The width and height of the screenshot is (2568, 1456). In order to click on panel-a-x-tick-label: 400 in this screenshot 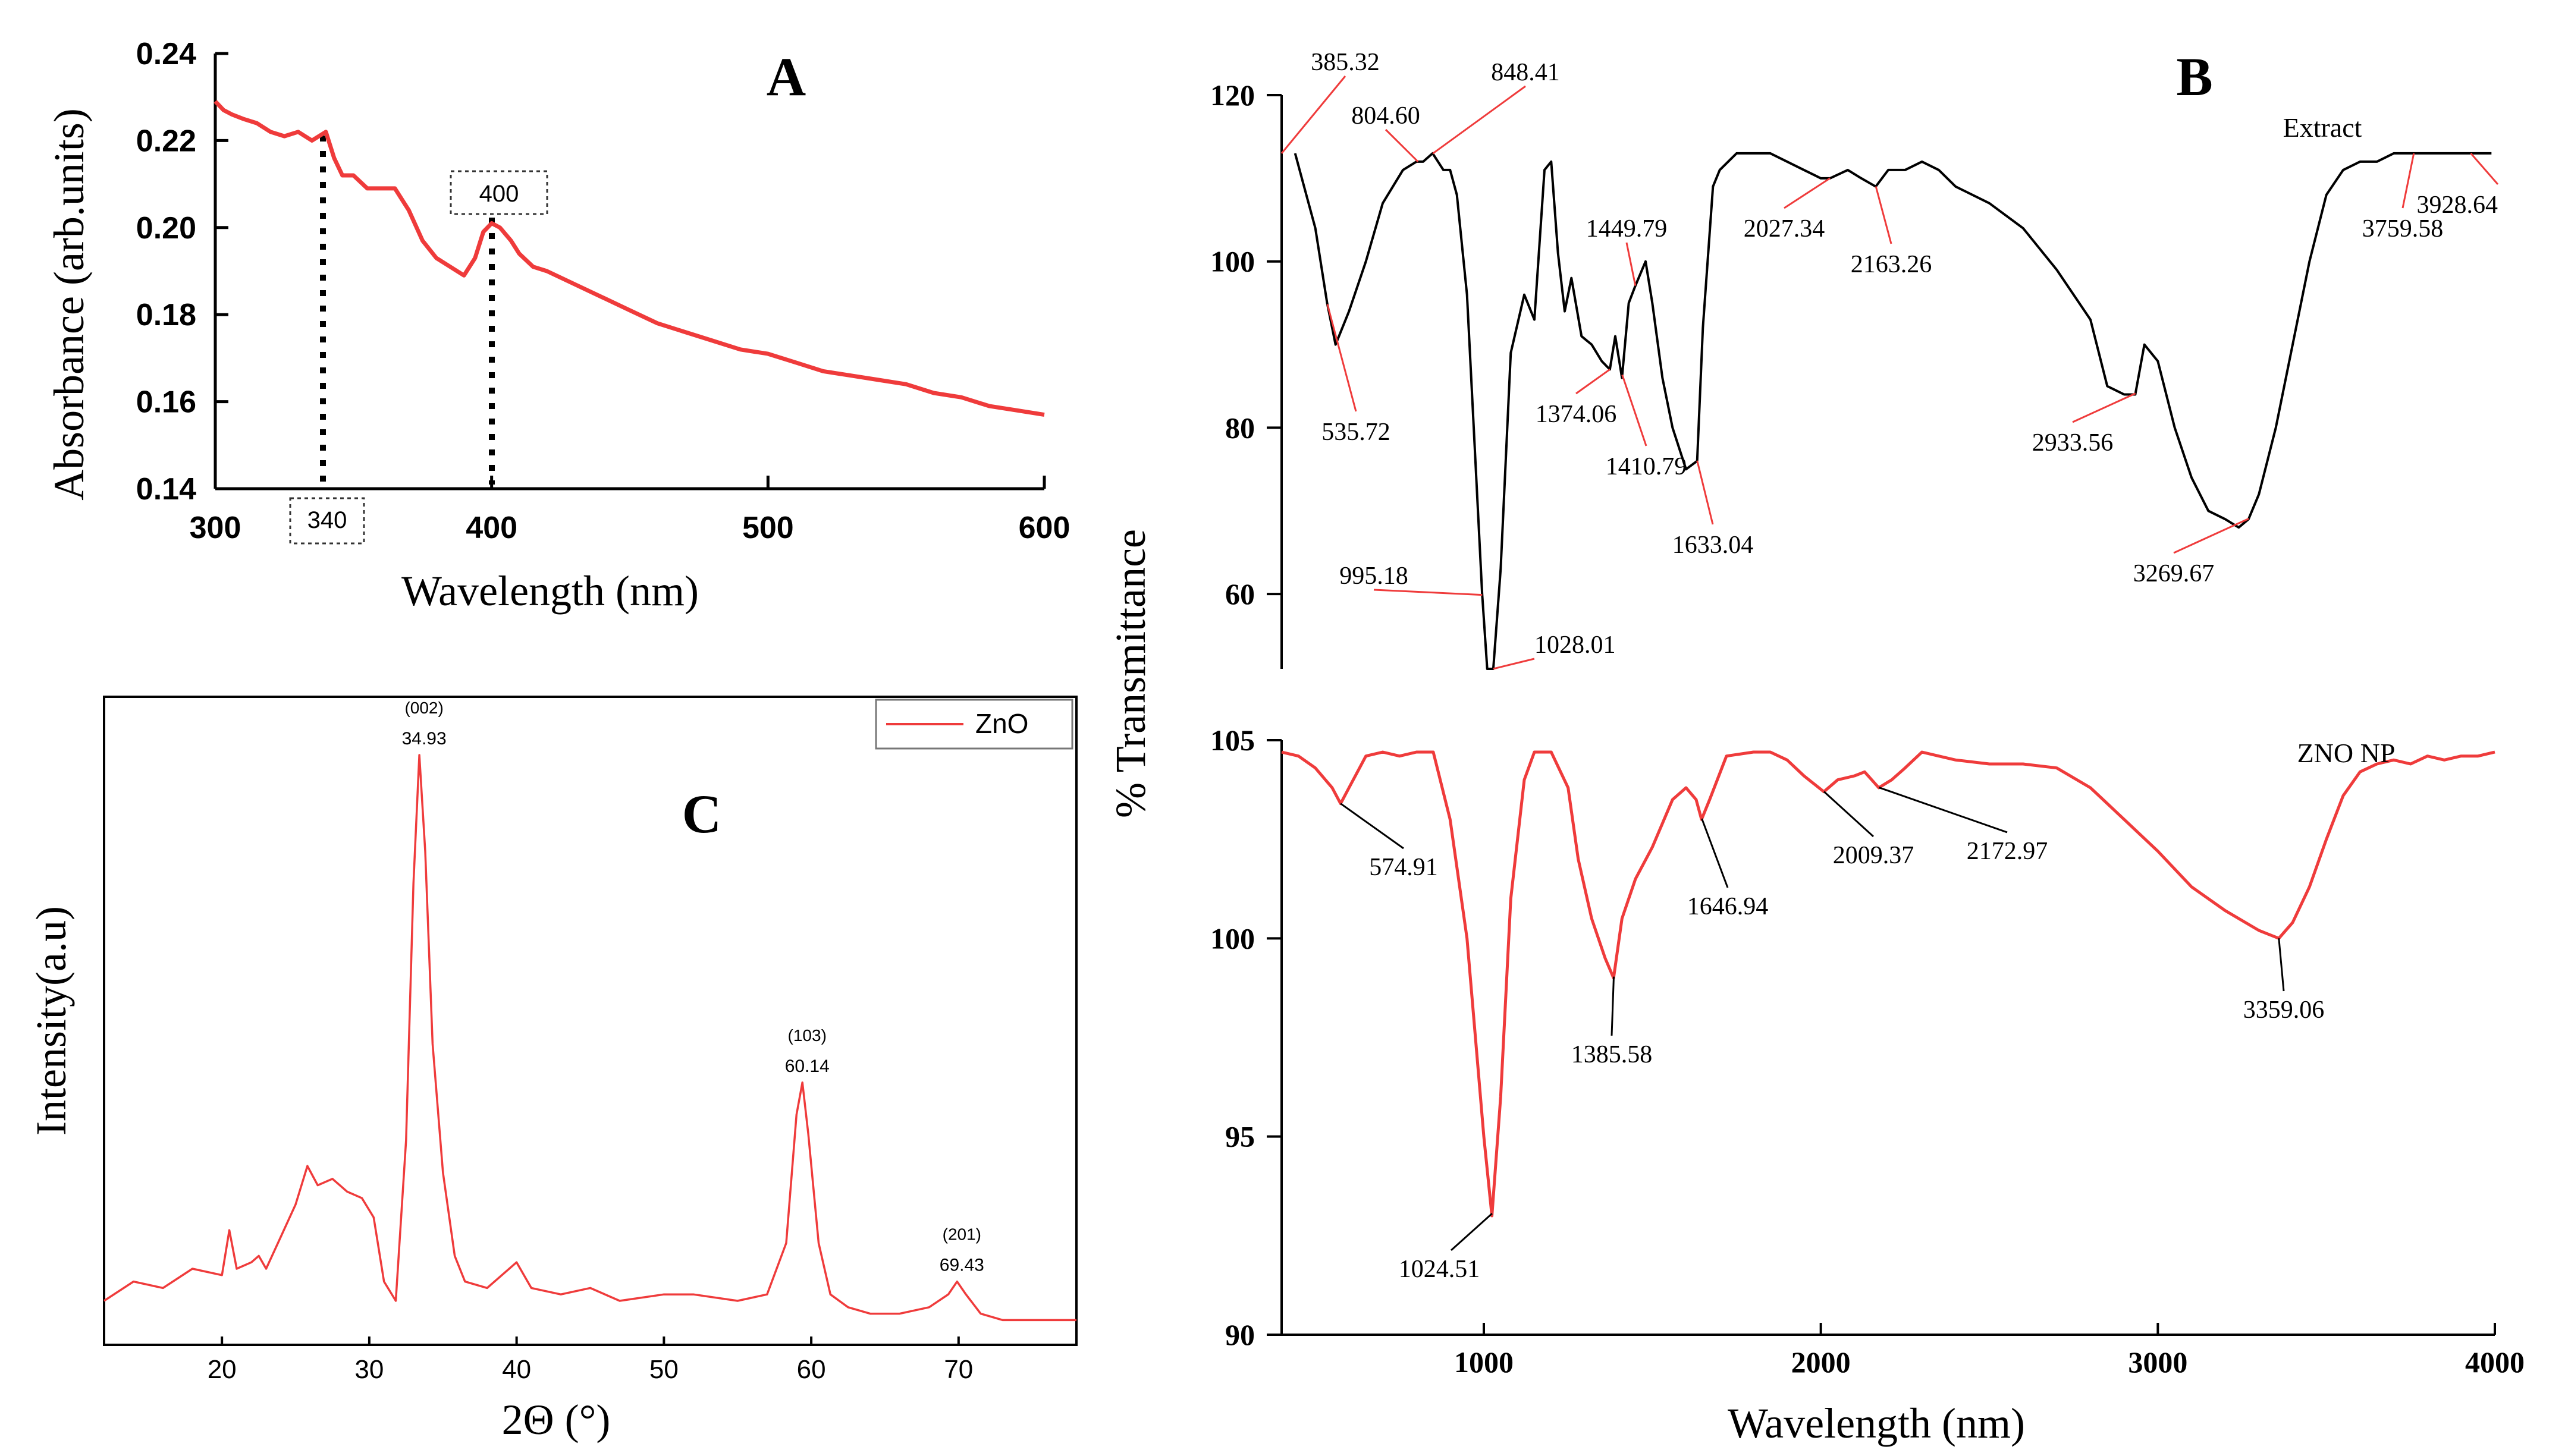, I will do `click(492, 528)`.